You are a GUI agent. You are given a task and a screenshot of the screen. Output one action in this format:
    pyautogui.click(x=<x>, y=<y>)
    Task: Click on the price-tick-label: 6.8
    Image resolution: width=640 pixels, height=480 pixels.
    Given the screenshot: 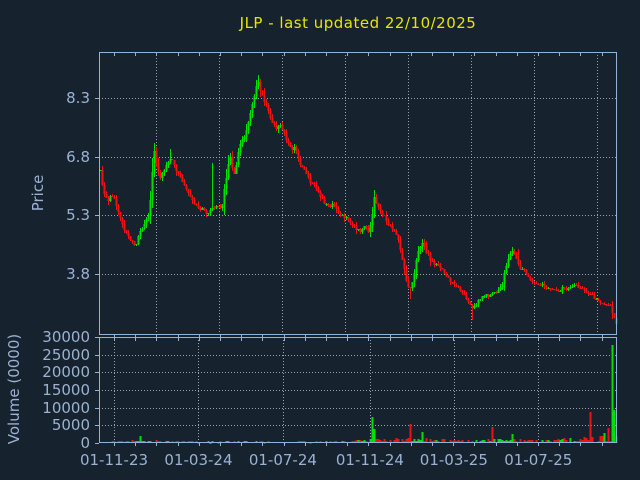 What is the action you would take?
    pyautogui.click(x=78, y=156)
    